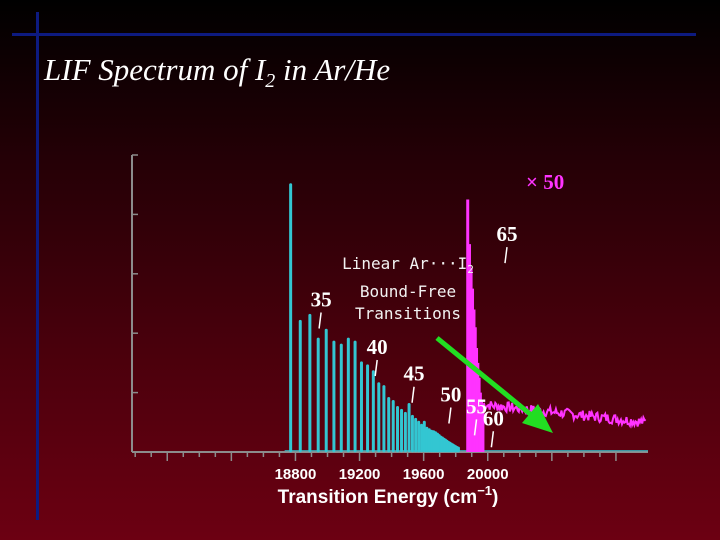 The height and width of the screenshot is (540, 720). What do you see at coordinates (37, 266) in the screenshot?
I see `left-rule` at bounding box center [37, 266].